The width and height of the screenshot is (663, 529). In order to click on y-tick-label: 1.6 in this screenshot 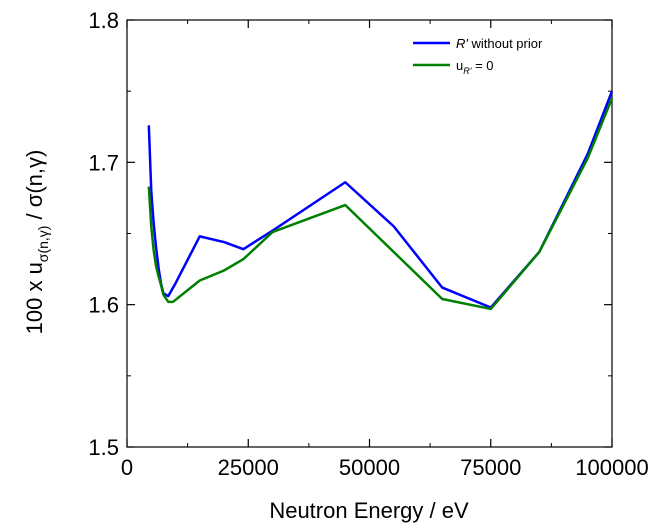, I will do `click(103, 305)`.